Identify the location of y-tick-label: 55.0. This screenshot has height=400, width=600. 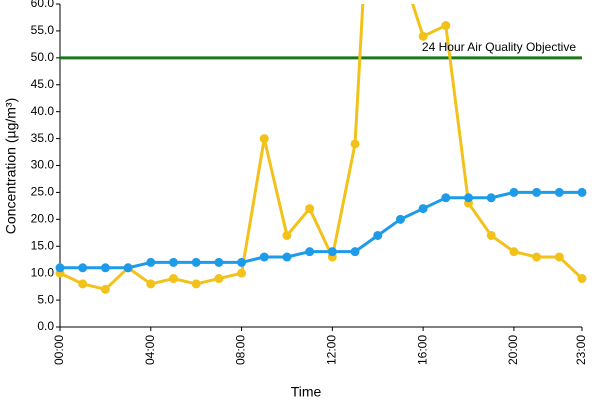
(43, 30).